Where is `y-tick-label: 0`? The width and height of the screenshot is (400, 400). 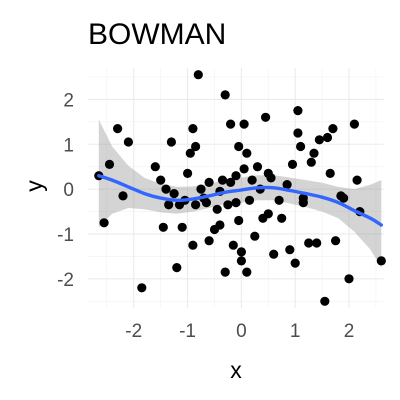 y-tick-label: 0 is located at coordinates (68, 190).